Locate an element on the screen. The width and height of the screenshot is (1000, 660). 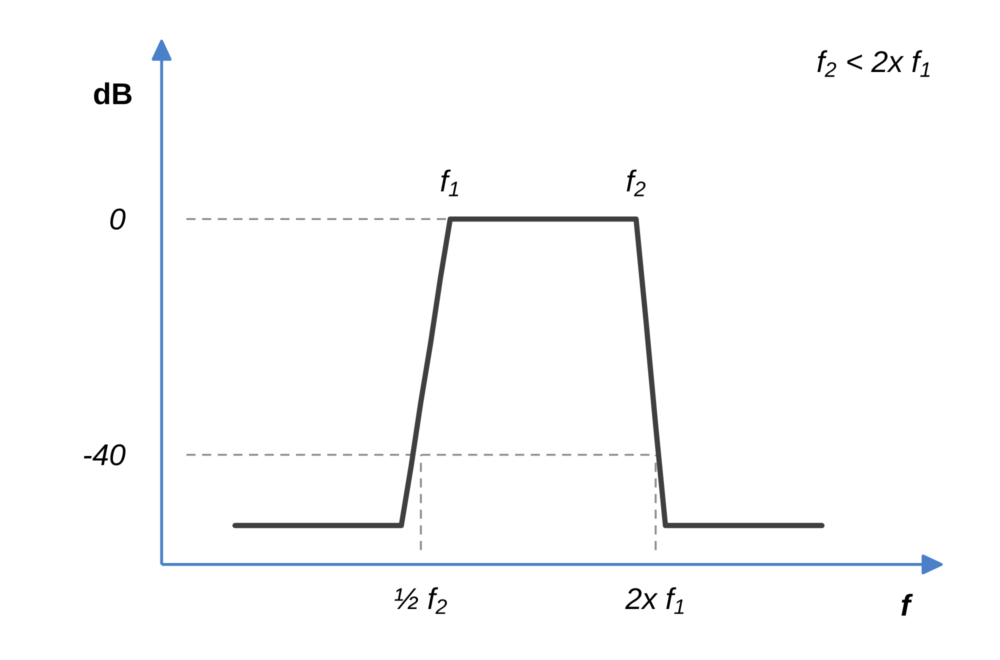
x-axis-title: f is located at coordinates (907, 605).